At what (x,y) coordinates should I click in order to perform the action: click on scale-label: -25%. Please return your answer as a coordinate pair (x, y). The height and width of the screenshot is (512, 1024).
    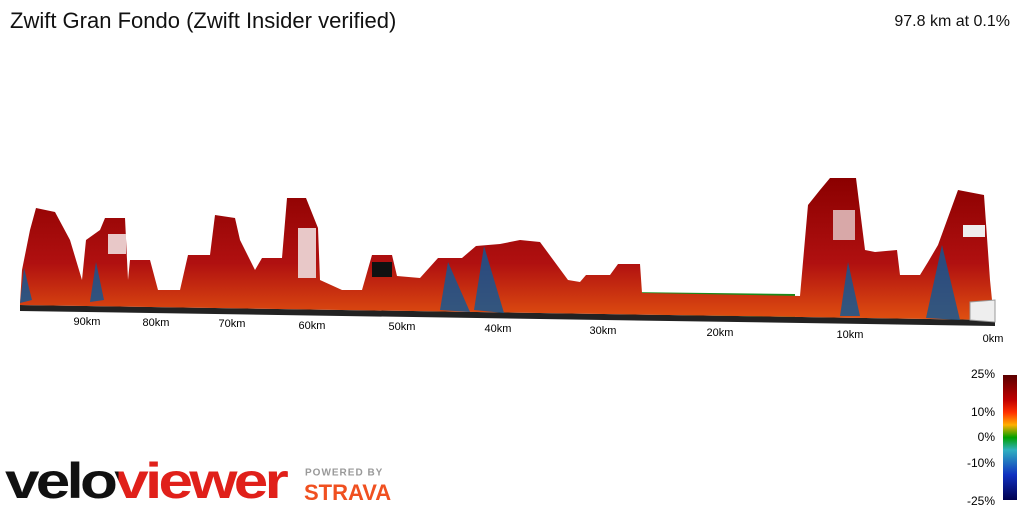
    Looking at the image, I should click on (981, 501).